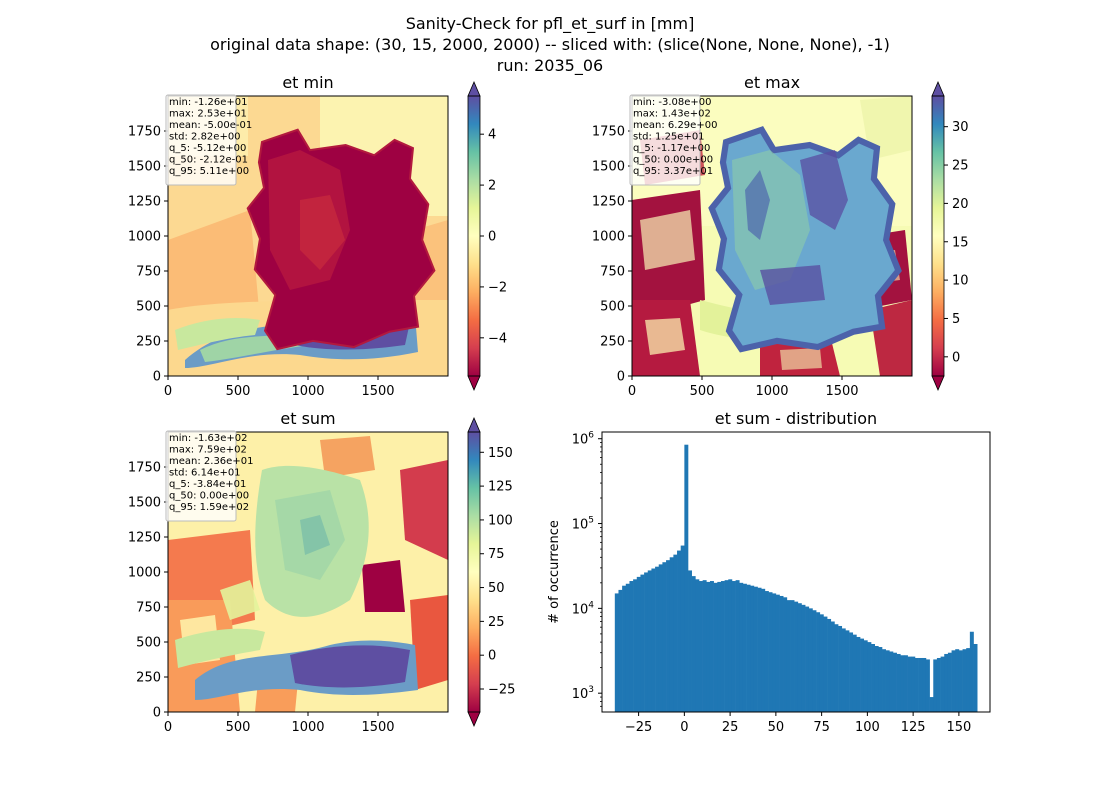 This screenshot has width=1100, height=800. I want to click on ytick-label: 250, so click(148, 678).